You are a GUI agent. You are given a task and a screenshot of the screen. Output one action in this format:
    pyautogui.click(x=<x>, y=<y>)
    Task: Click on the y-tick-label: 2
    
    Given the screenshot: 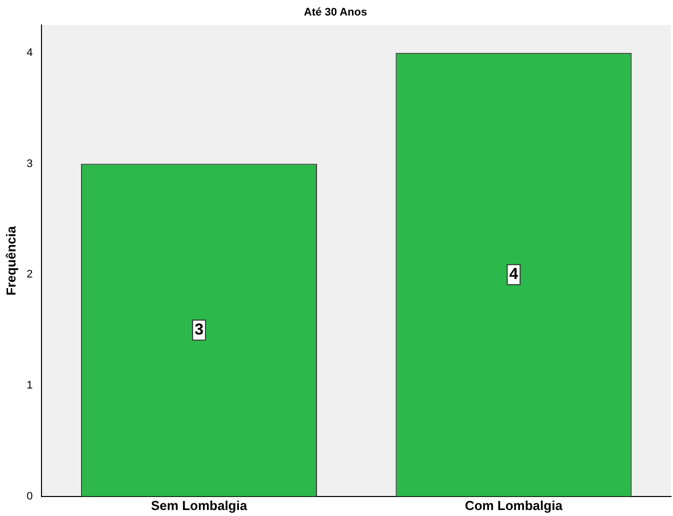 What is the action you would take?
    pyautogui.click(x=29, y=274)
    